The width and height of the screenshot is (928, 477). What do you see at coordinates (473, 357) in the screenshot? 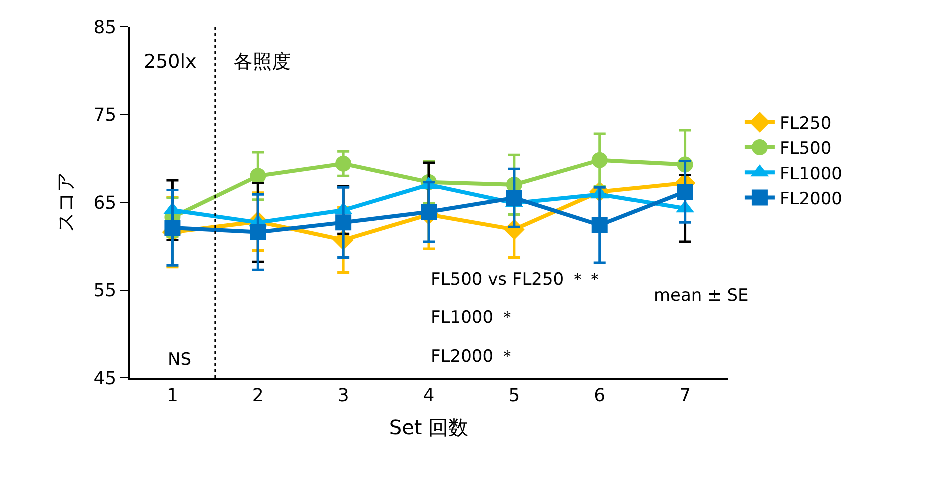
I see `annotation: FL2000 ＊` at bounding box center [473, 357].